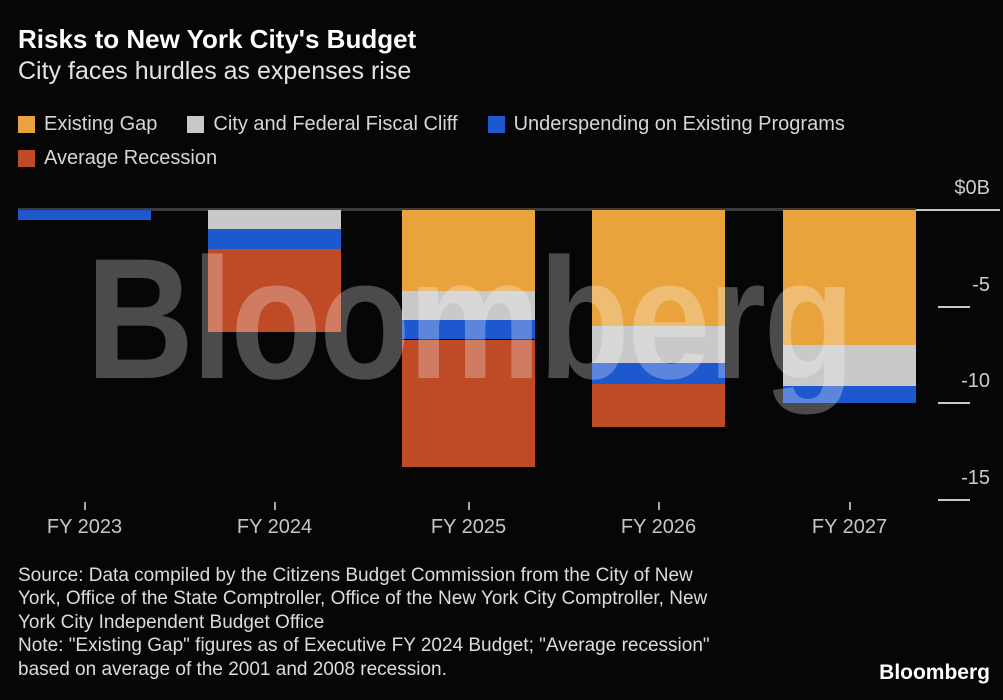 The height and width of the screenshot is (700, 1003). What do you see at coordinates (849, 527) in the screenshot?
I see `x-axis-label: FY 2027` at bounding box center [849, 527].